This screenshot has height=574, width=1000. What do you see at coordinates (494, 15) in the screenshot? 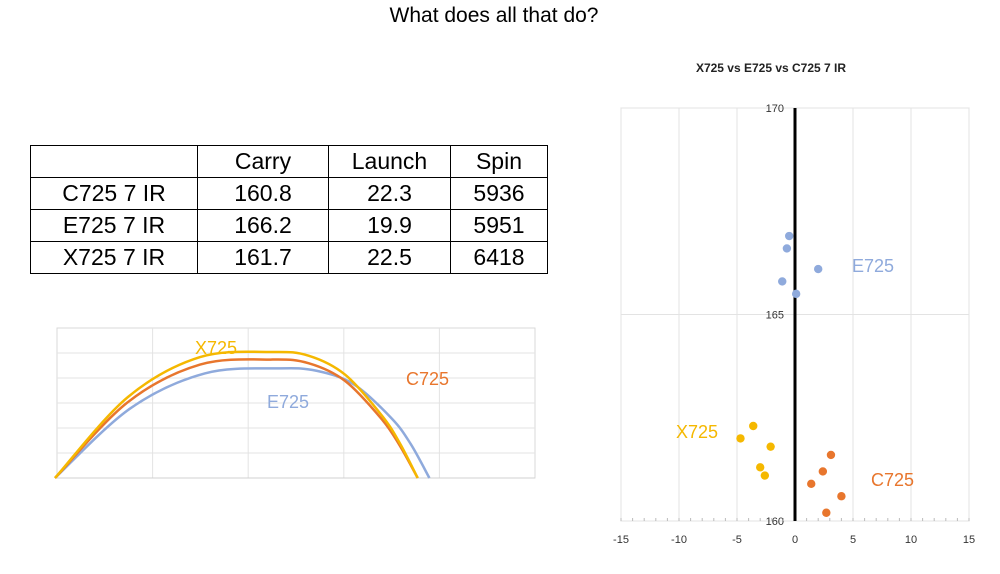
I see `page-title: What does all that do?` at bounding box center [494, 15].